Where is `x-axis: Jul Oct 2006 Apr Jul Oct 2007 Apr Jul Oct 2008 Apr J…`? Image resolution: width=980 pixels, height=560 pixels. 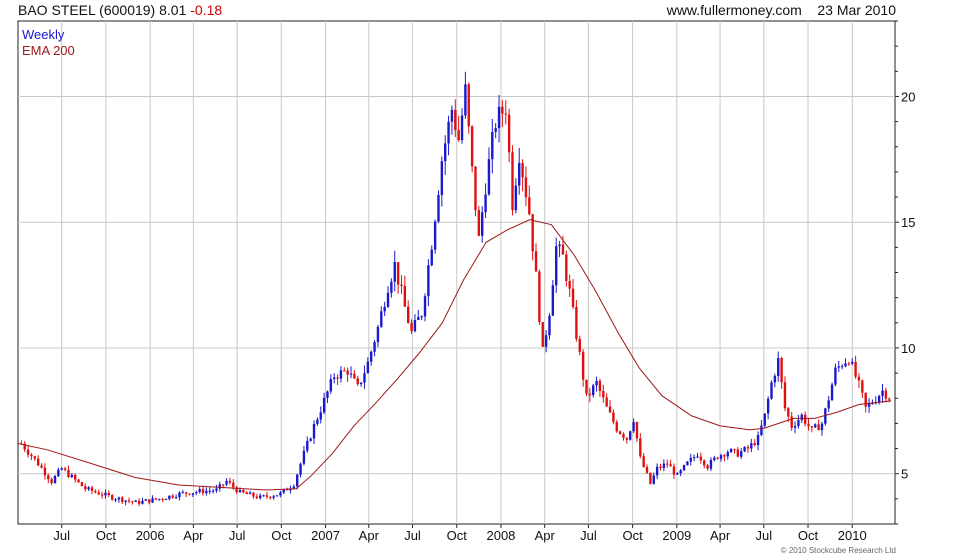 x-axis: Jul Oct 2006 Apr Jul Oct 2007 Apr Jul Oct 2008 Apr J… is located at coordinates (460, 533).